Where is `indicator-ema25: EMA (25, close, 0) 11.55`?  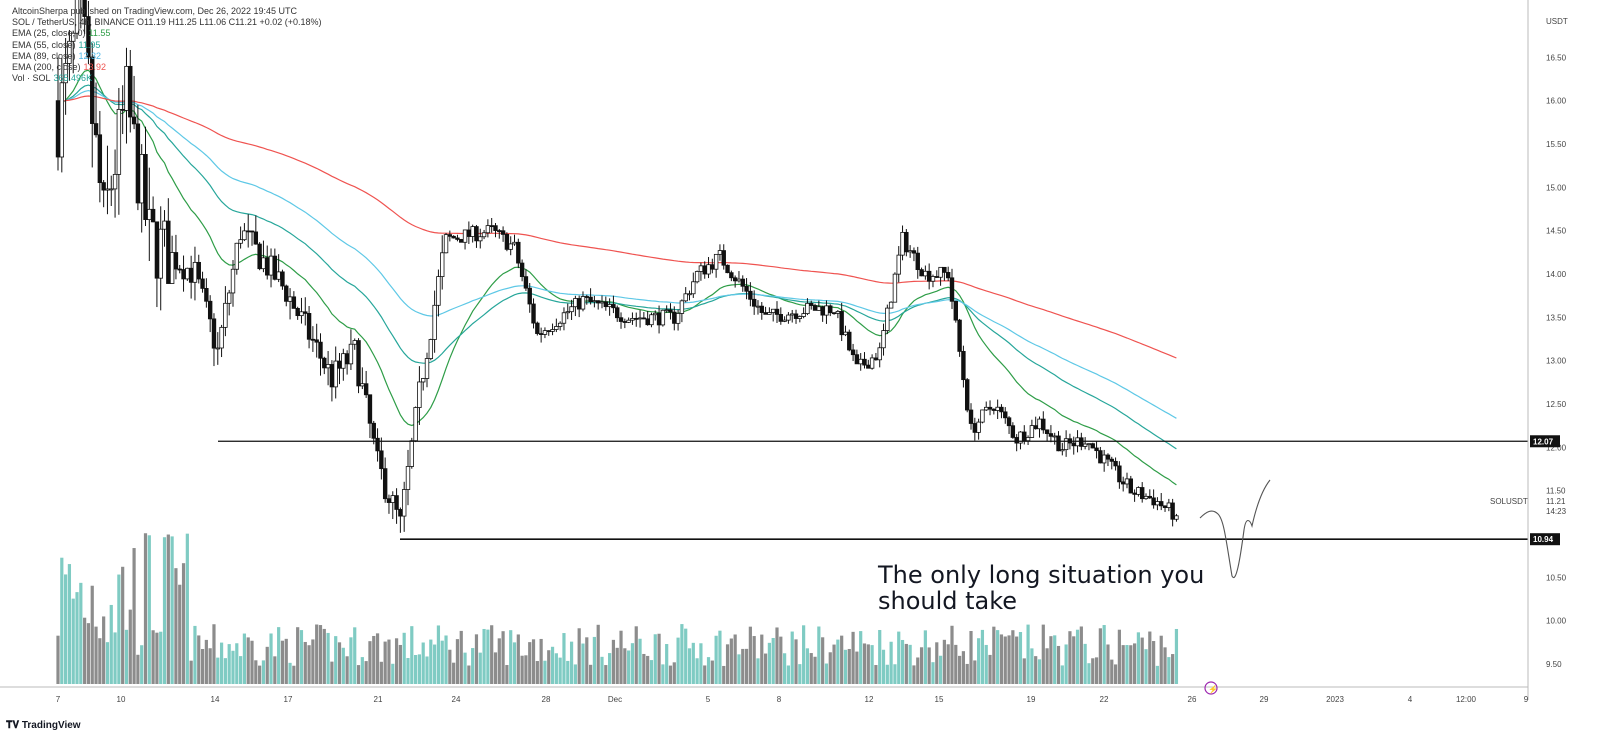
indicator-ema25: EMA (25, close, 0) 11.55 is located at coordinates (167, 33).